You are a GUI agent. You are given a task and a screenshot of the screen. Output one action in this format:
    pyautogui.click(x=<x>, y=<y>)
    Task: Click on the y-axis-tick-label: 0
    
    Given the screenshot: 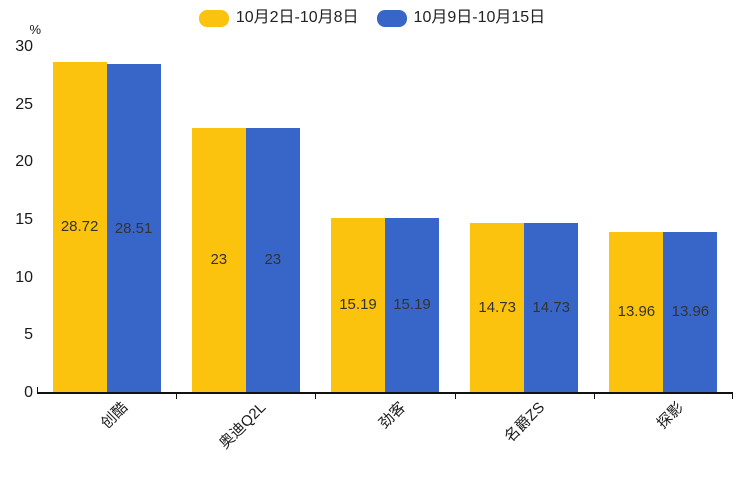 What is the action you would take?
    pyautogui.click(x=28, y=392)
    